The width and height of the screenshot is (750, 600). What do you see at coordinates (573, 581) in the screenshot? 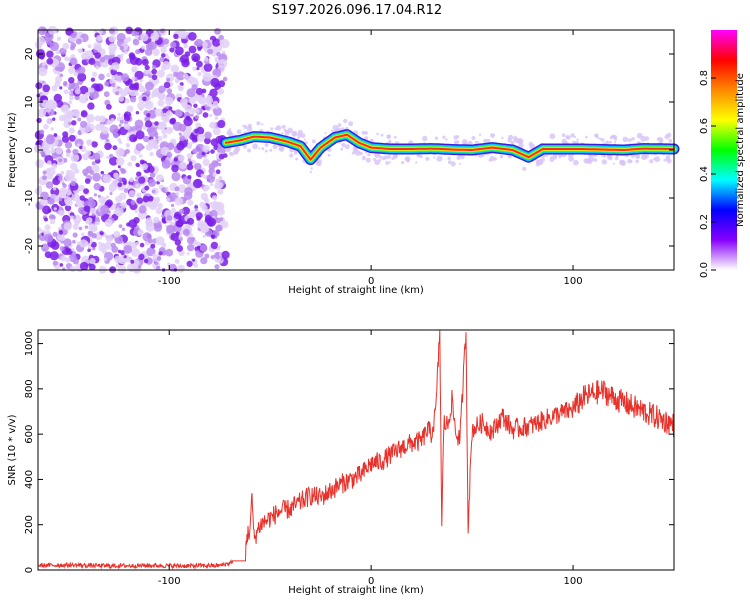
I see `snr-x-tick-label: 100` at bounding box center [573, 581].